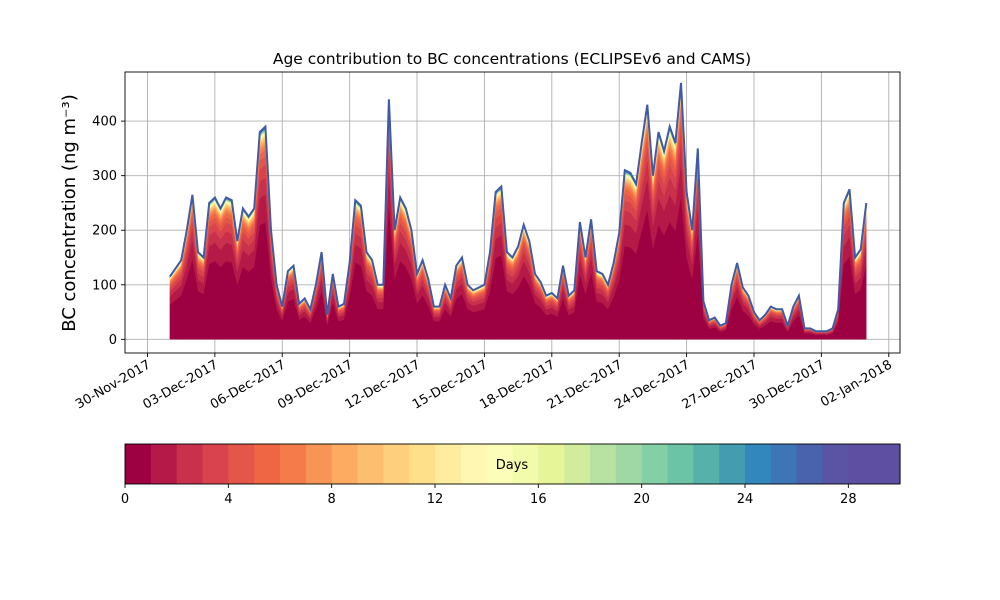  I want to click on y-tick-label-3: 300, so click(104, 176).